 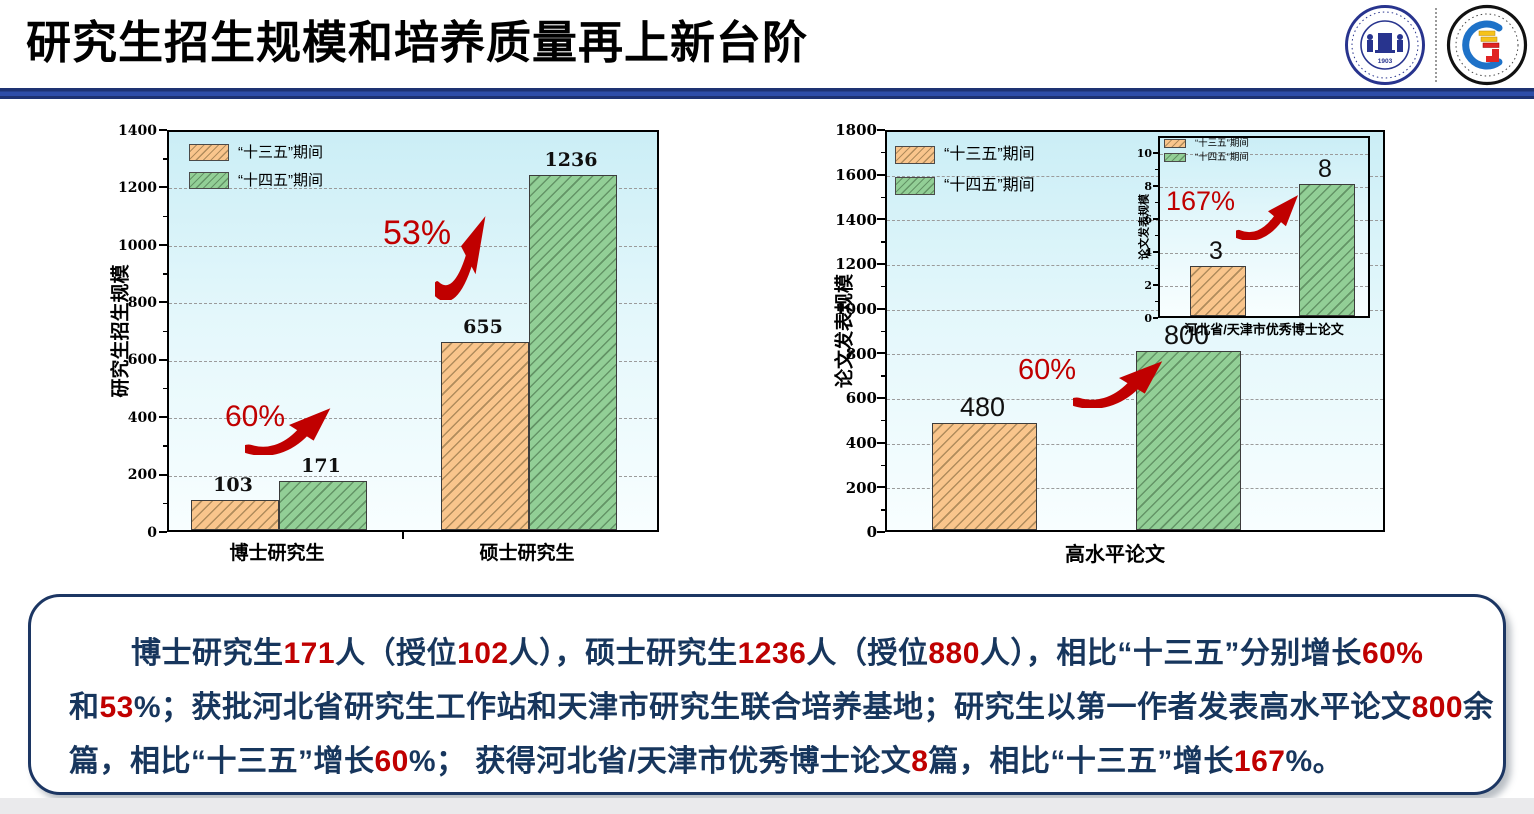 I want to click on summary-highlight: 60, so click(x=391, y=761).